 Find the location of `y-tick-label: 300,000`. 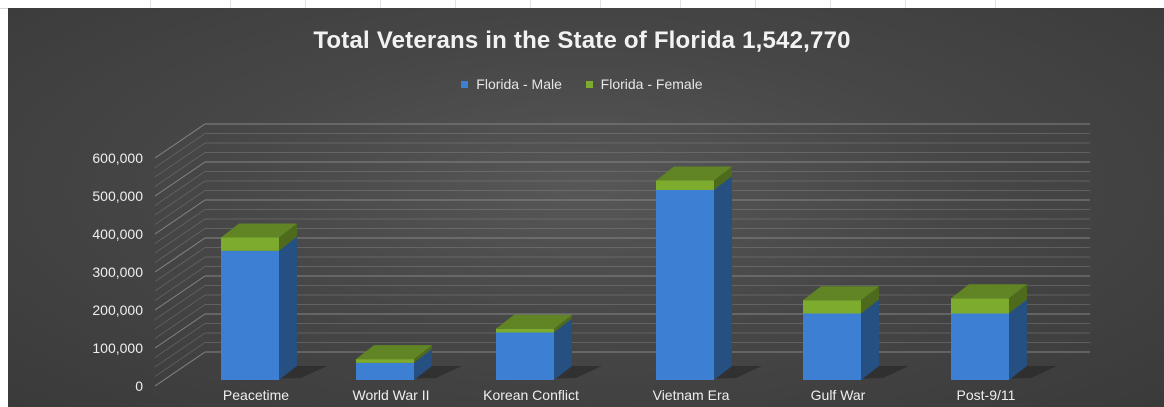

y-tick-label: 300,000 is located at coordinates (117, 272).